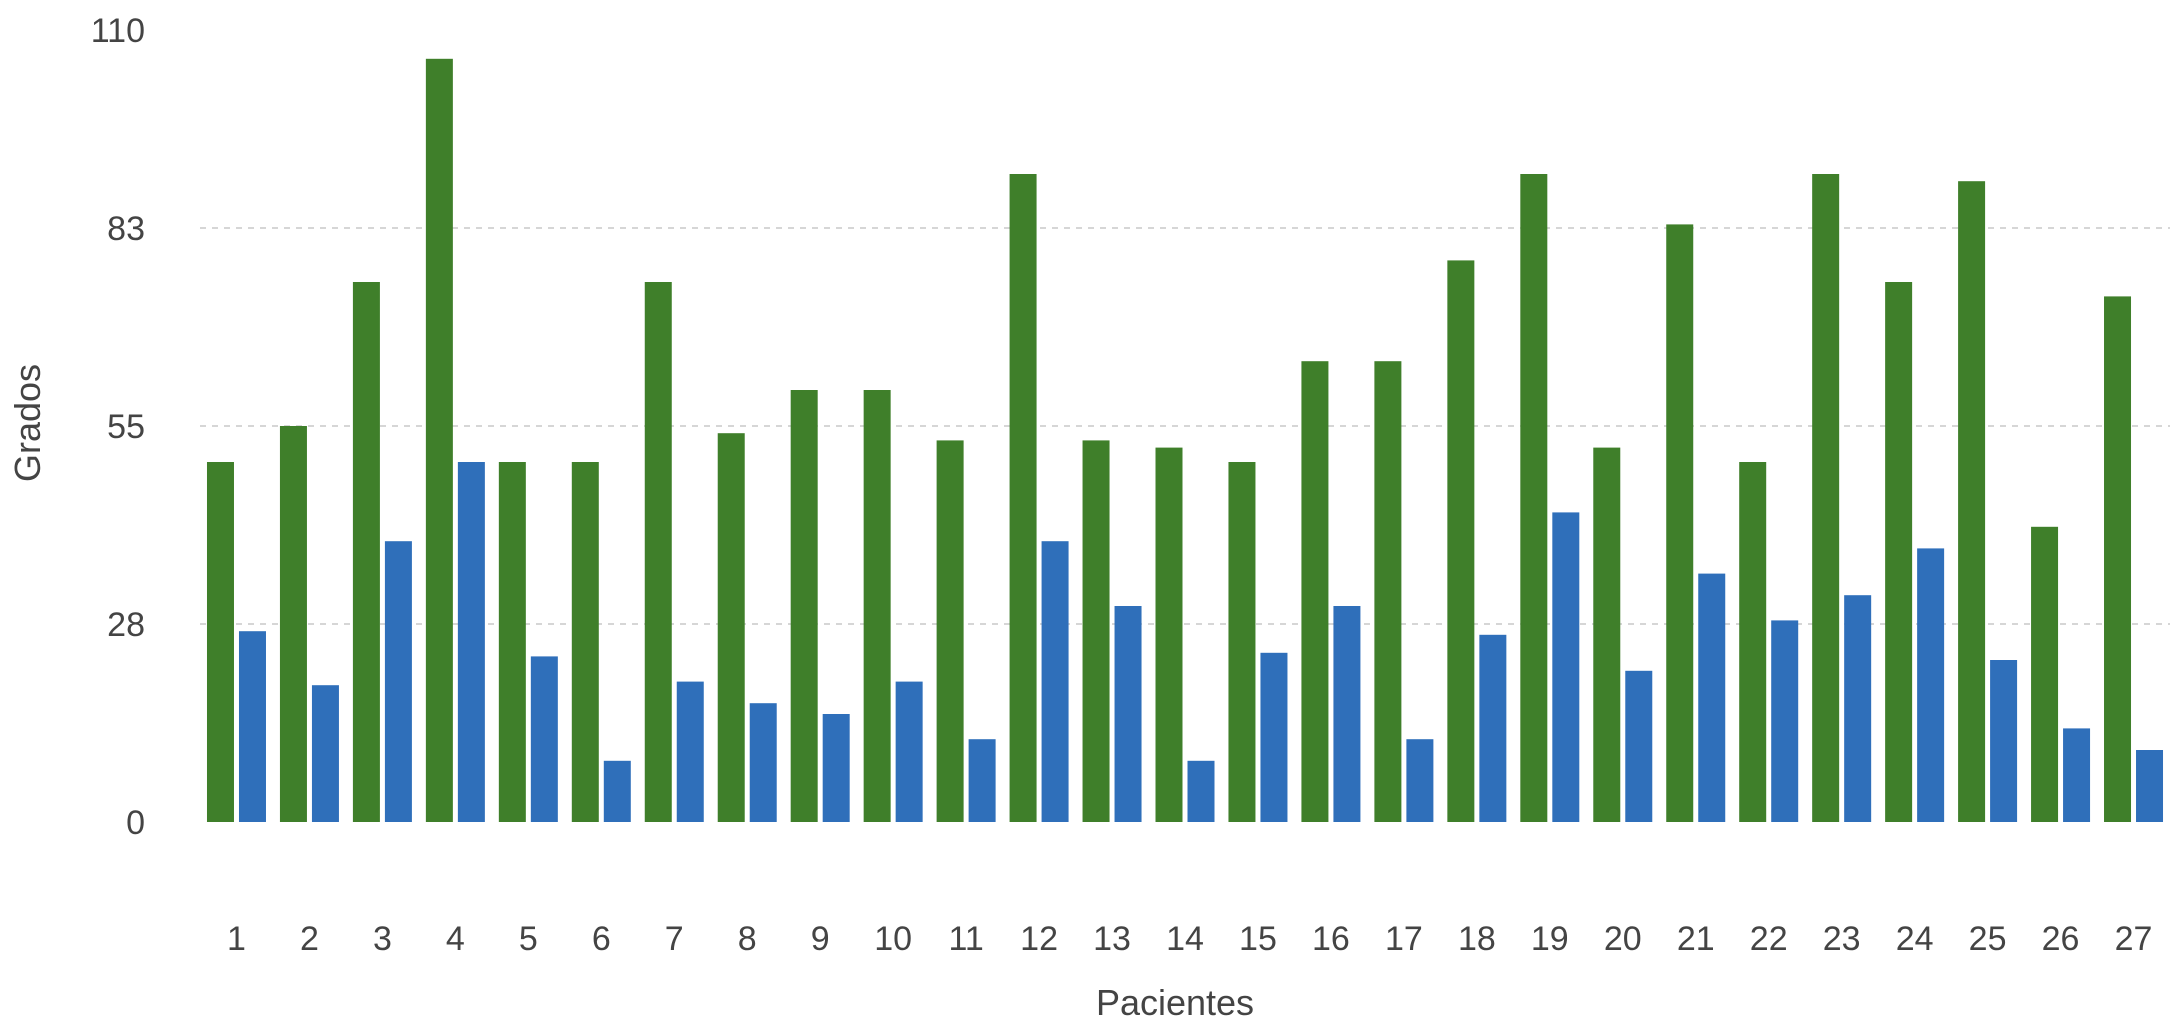  I want to click on x-tick-label: 24, so click(1915, 939).